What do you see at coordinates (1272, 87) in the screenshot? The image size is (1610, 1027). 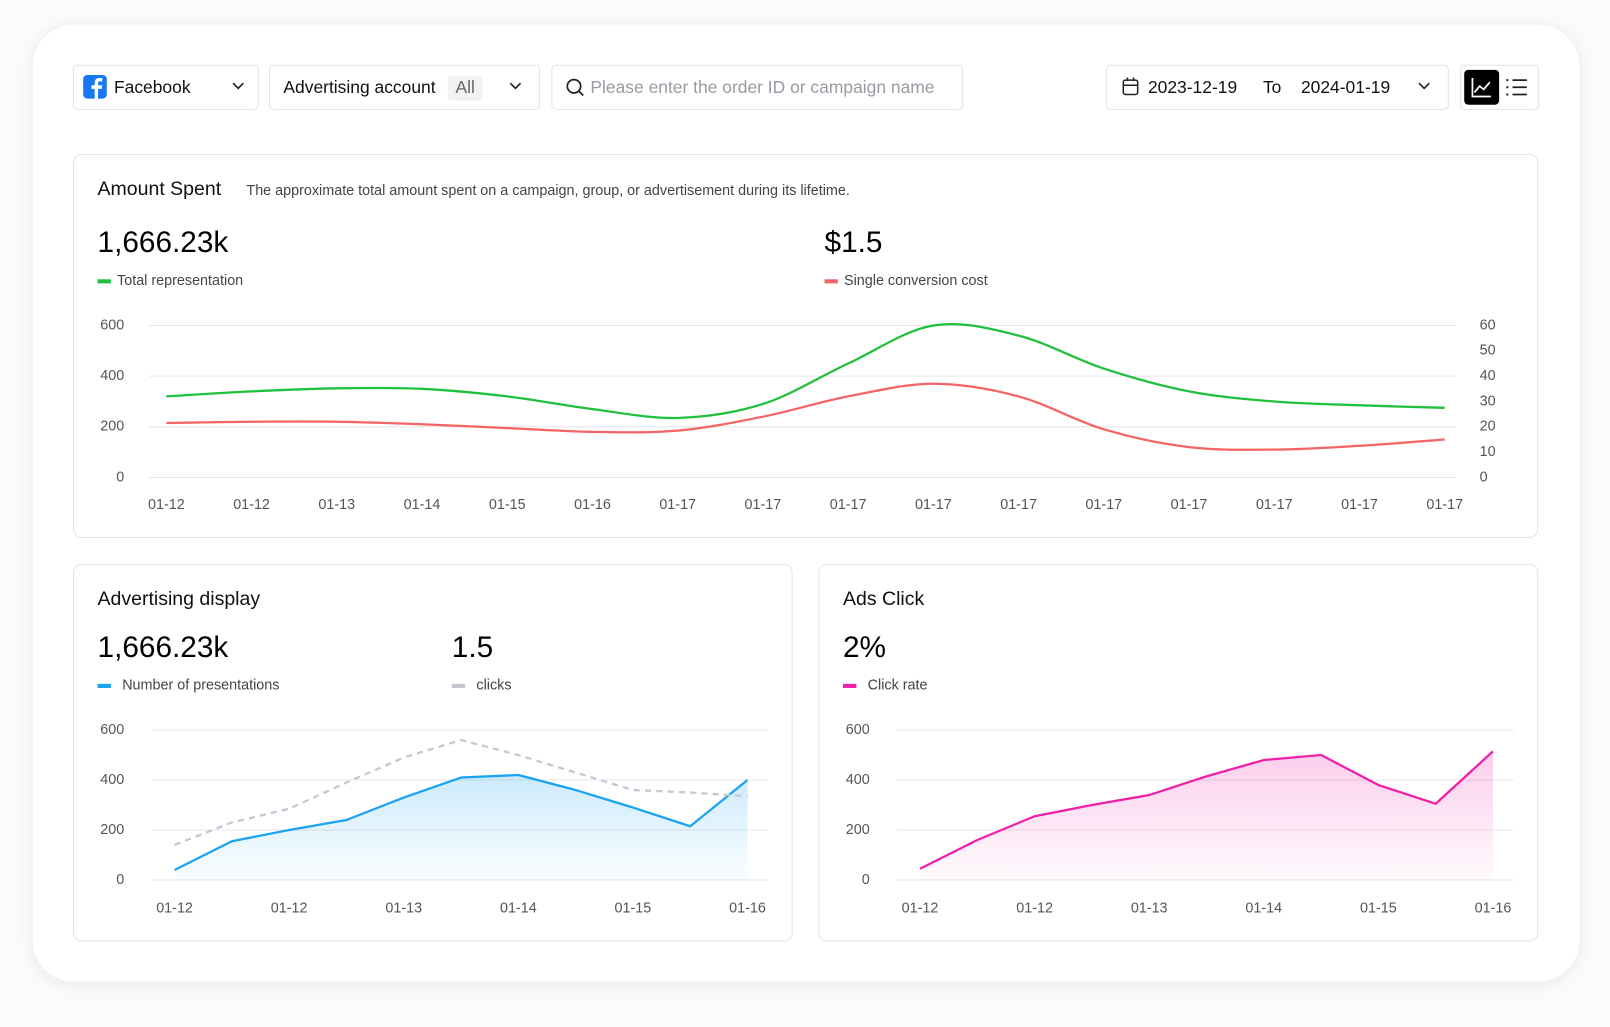 I see `date-sep: To` at bounding box center [1272, 87].